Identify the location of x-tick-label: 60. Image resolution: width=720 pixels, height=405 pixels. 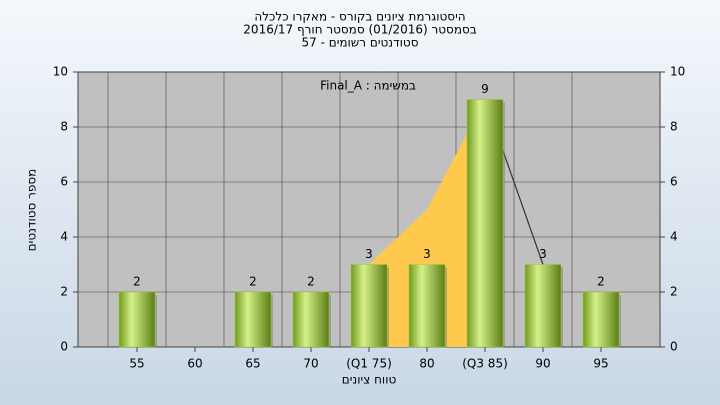
(194, 364).